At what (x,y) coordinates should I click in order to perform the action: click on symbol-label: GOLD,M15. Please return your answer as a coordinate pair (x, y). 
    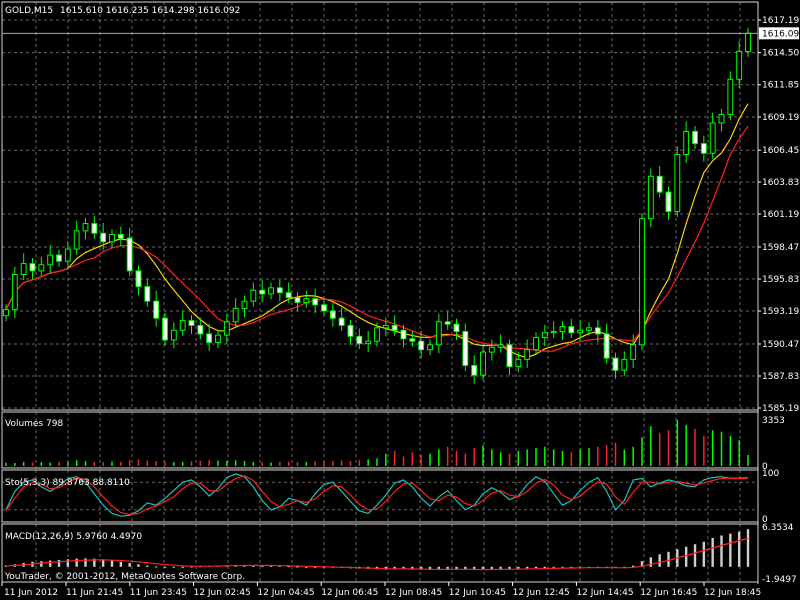
    Looking at the image, I should click on (29, 11).